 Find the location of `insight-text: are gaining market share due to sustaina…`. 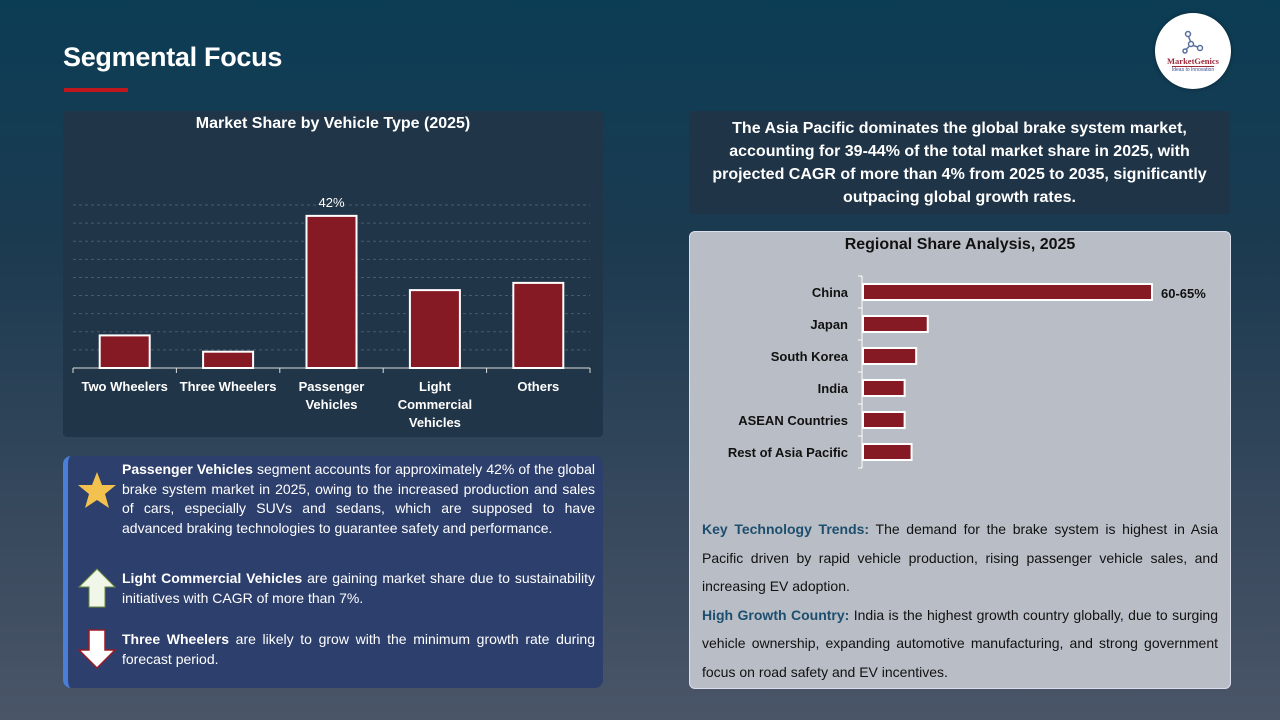

insight-text: are gaining market share due to sustaina… is located at coordinates (359, 588).